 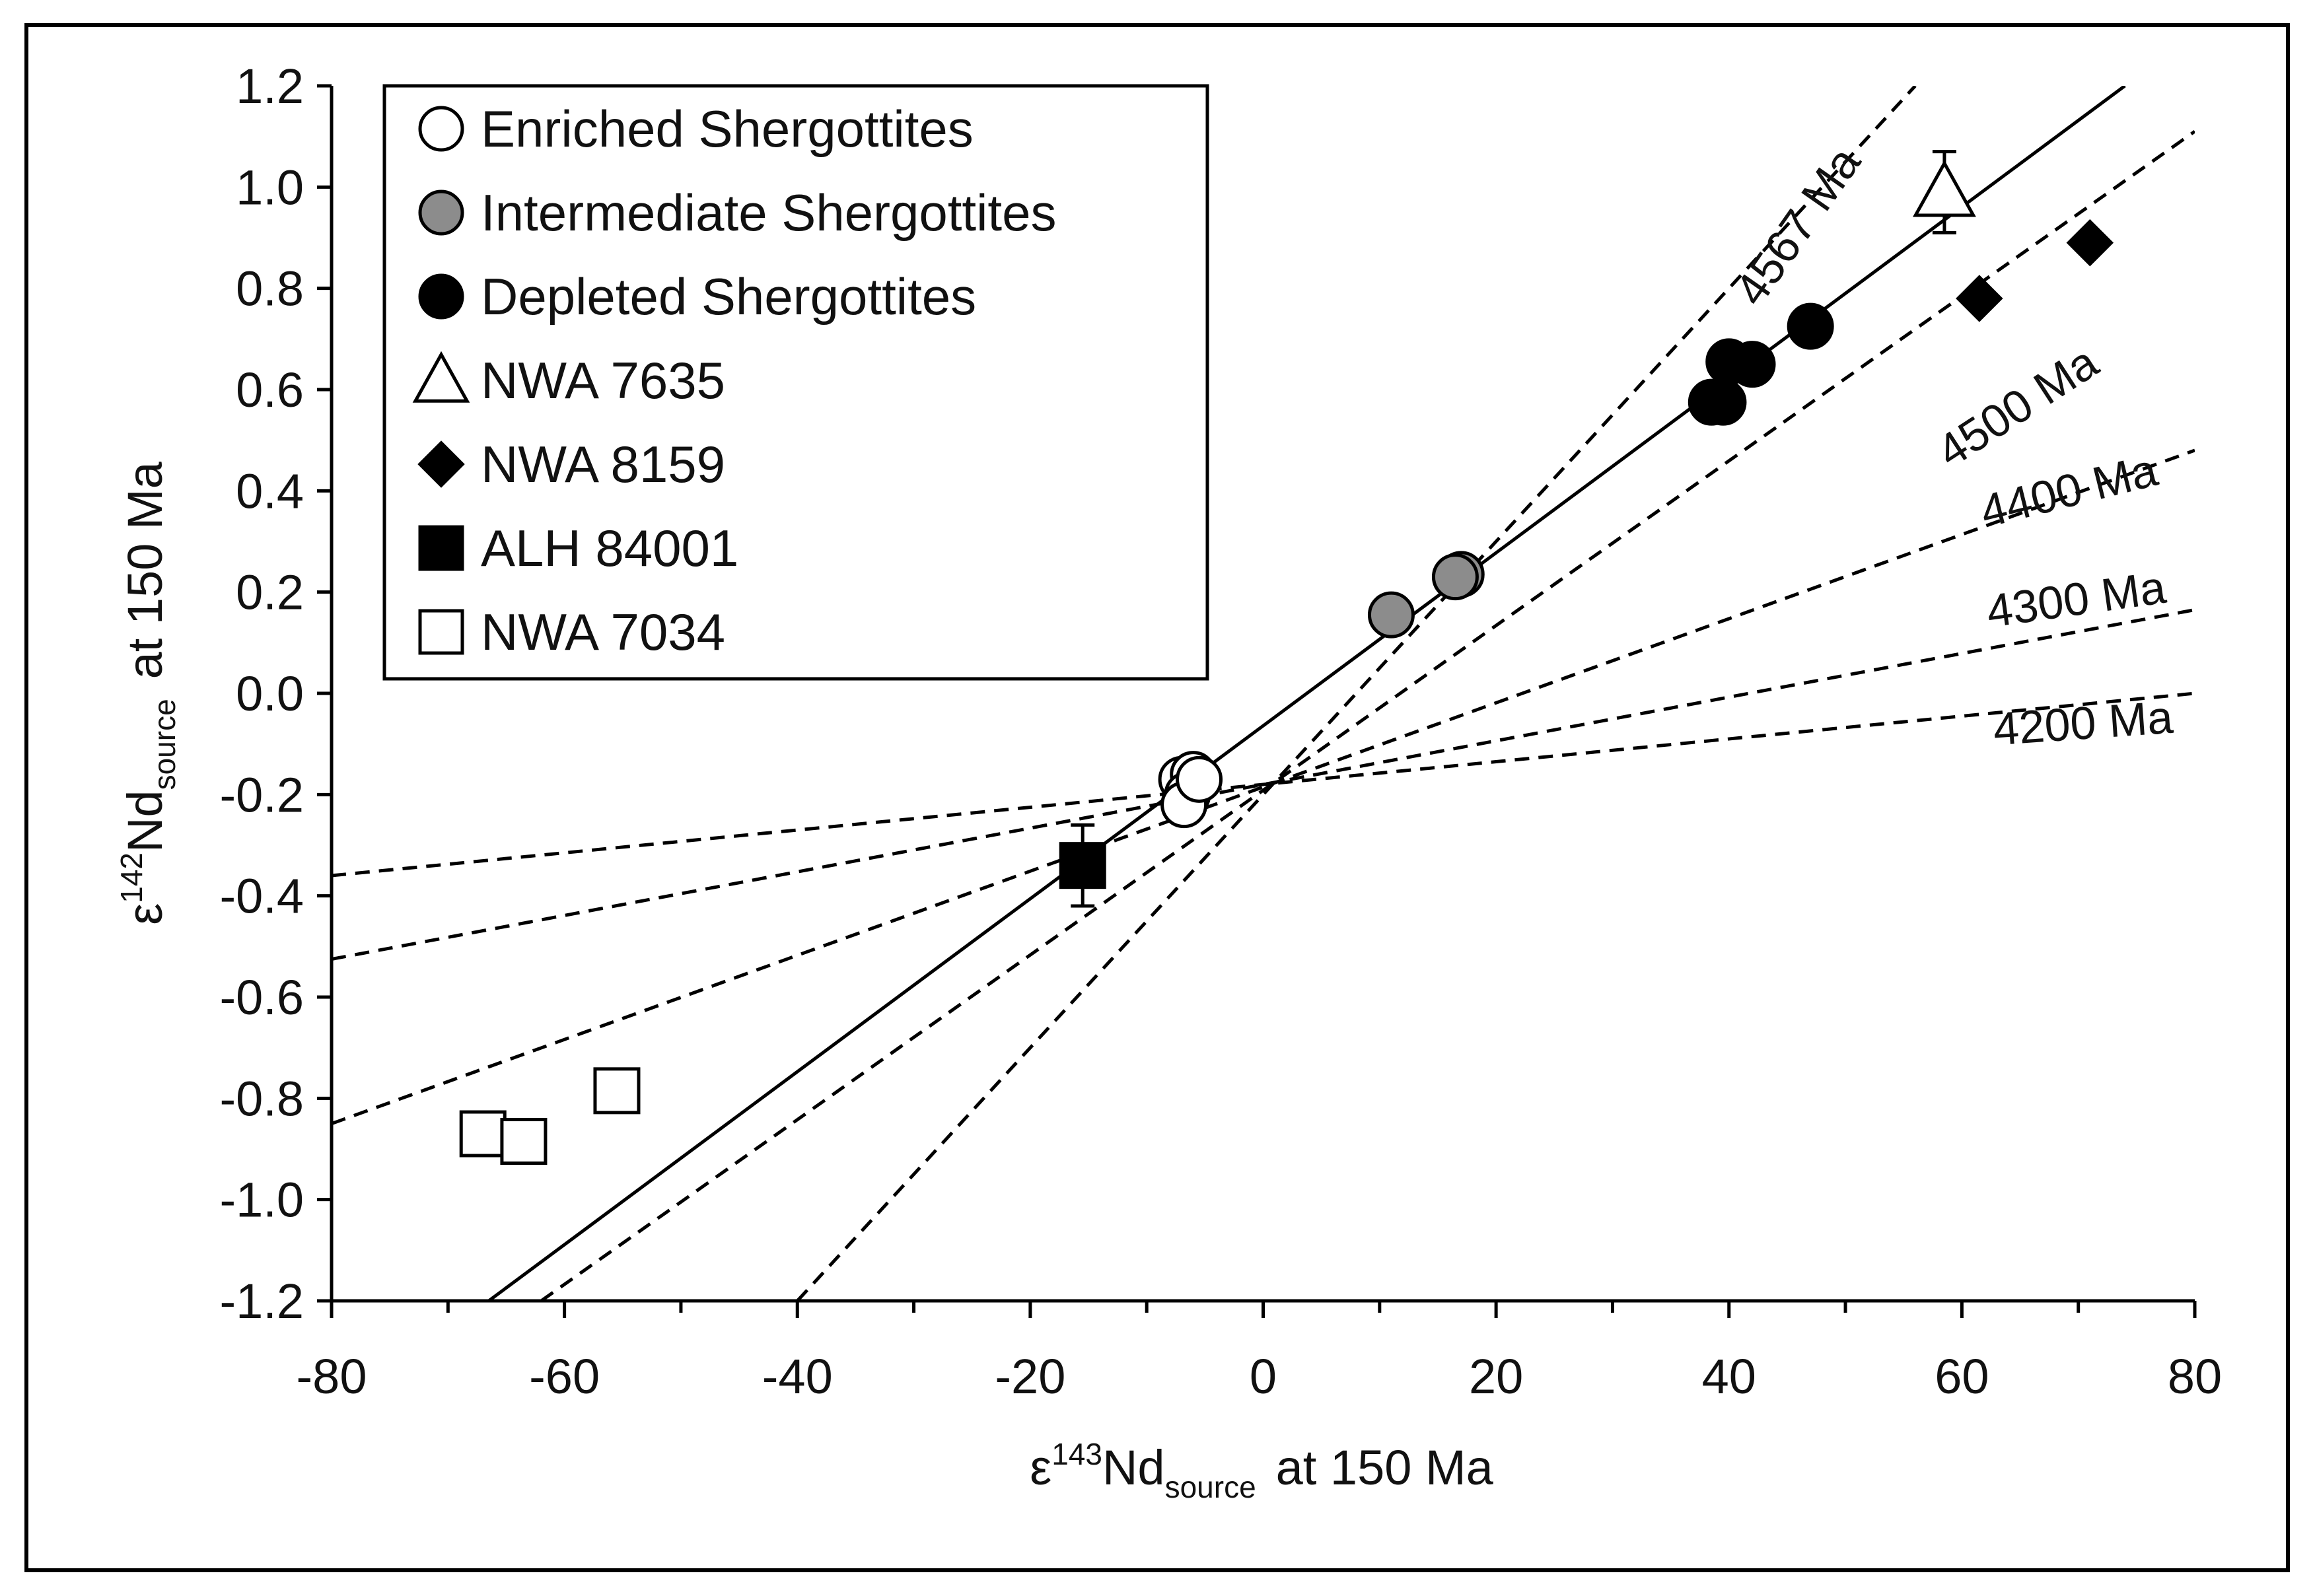 What do you see at coordinates (131, 877) in the screenshot?
I see `y-axis-superscript: 142` at bounding box center [131, 877].